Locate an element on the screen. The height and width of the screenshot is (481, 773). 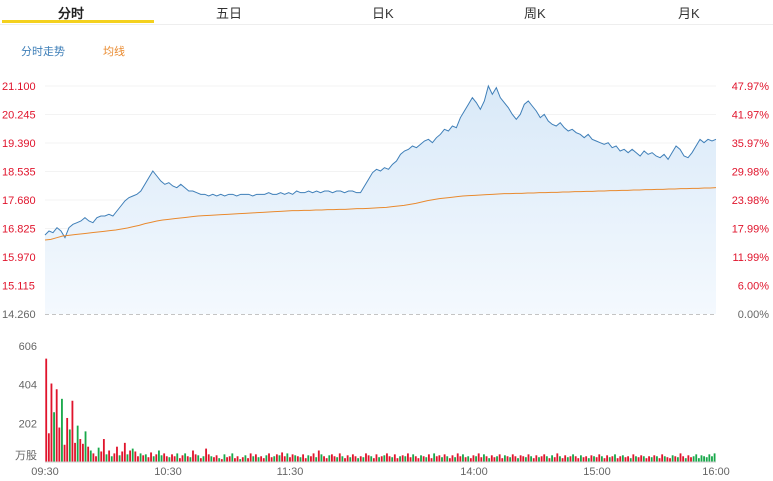
legend-average-label: 均线 is located at coordinates (114, 52).